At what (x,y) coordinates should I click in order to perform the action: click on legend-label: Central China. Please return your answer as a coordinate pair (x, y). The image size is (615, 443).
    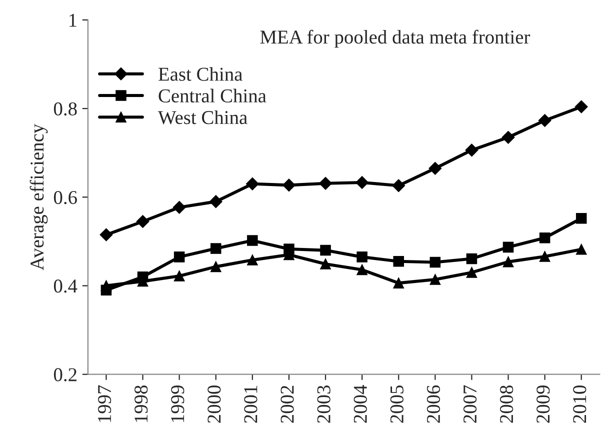
    Looking at the image, I should click on (212, 95).